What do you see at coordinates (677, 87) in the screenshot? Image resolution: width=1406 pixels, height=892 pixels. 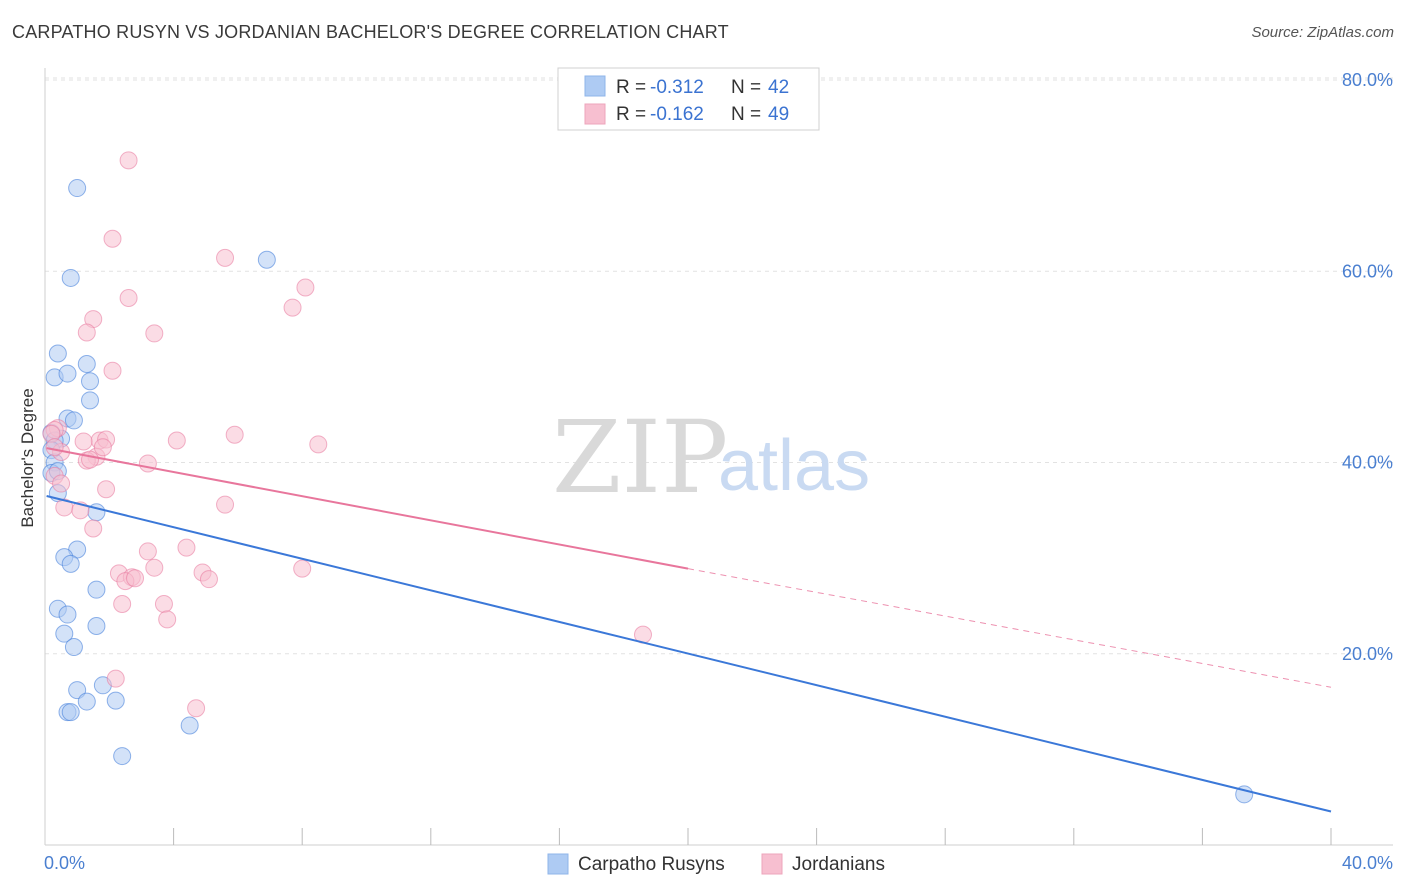 I see `legend-r-value-rusyns: -0.312` at bounding box center [677, 87].